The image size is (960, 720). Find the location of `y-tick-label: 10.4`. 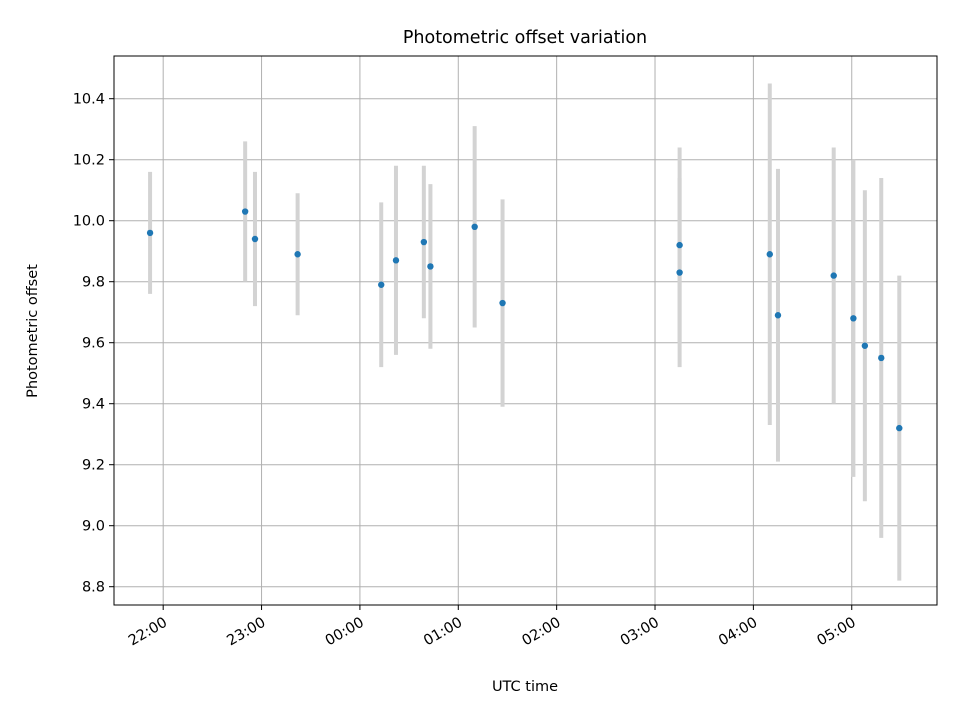

y-tick-label: 10.4 is located at coordinates (89, 100).